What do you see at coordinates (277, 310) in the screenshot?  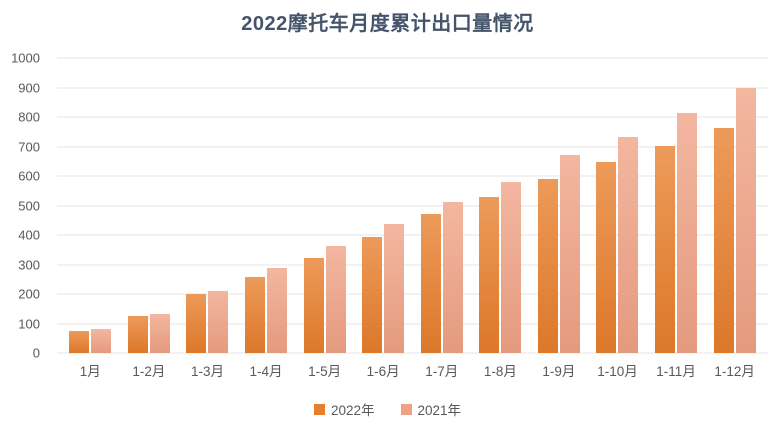 I see `bar-2021-1-4月` at bounding box center [277, 310].